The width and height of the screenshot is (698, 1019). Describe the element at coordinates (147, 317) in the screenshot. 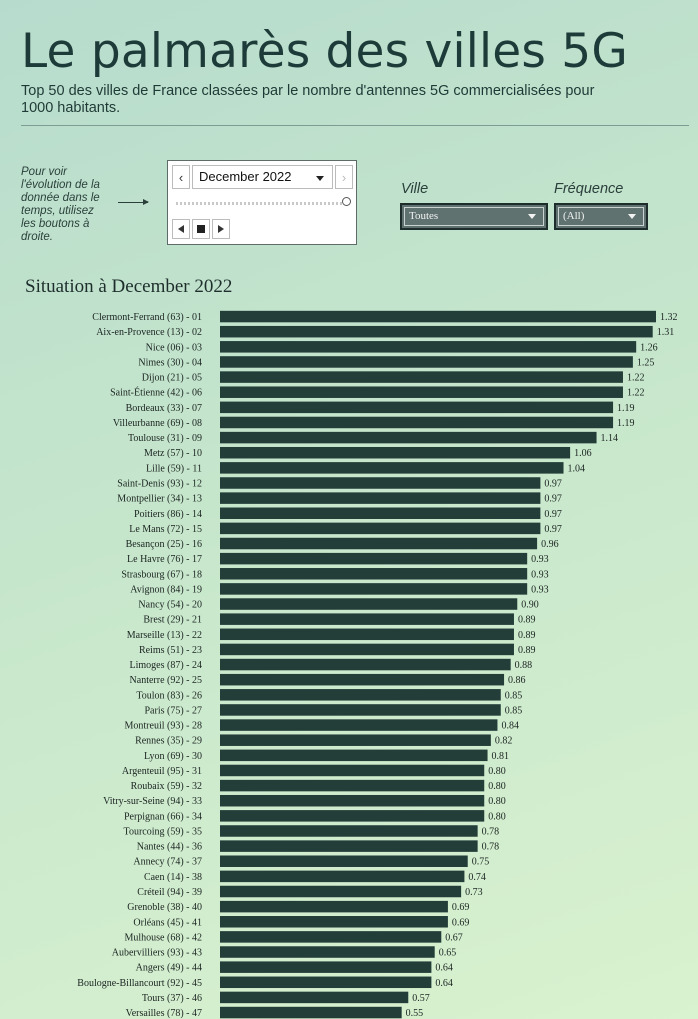

I see `category-label: Clermont-Ferrand (63) - 01` at that location.